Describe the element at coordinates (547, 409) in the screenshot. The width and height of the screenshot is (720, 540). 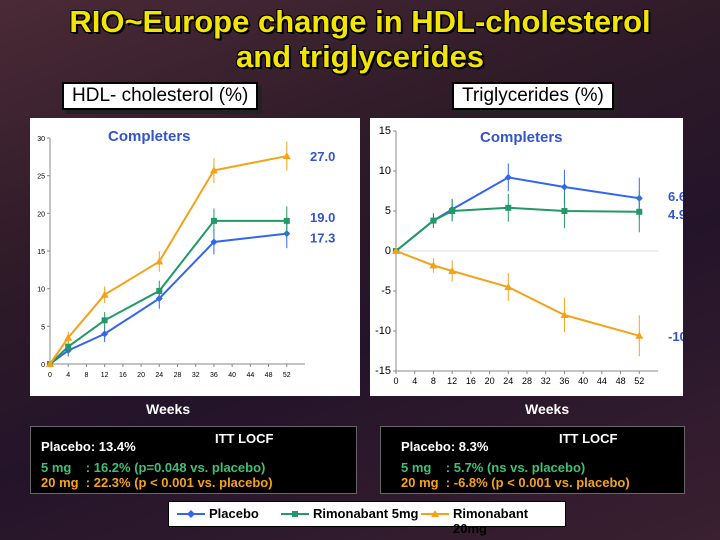
I see `tg-x-axis-label: Weeks` at that location.